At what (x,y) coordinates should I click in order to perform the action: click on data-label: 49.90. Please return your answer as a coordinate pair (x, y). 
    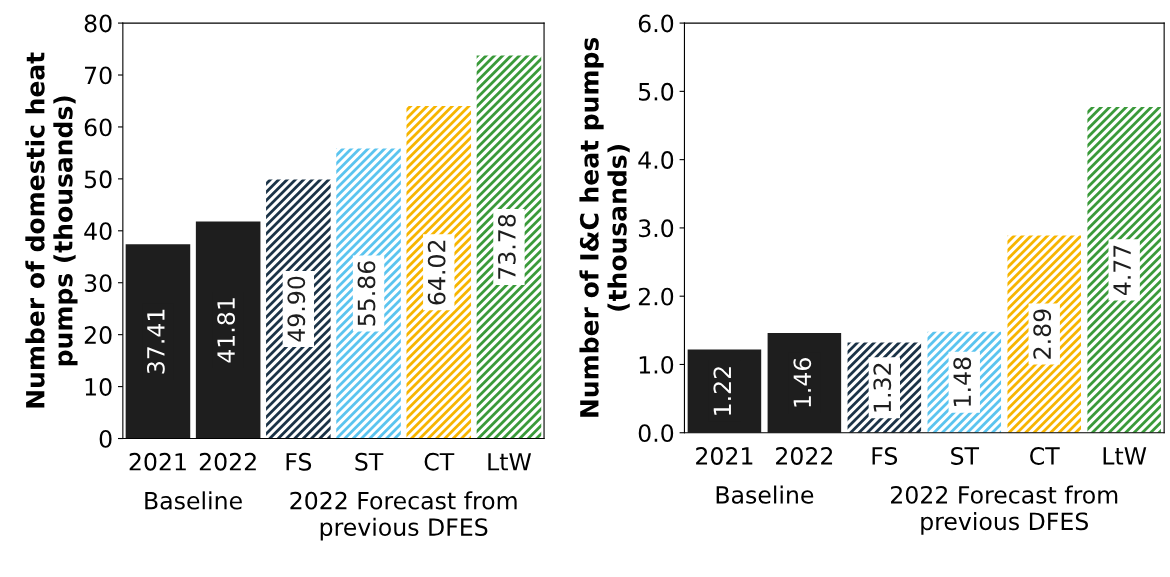
    Looking at the image, I should click on (296, 309).